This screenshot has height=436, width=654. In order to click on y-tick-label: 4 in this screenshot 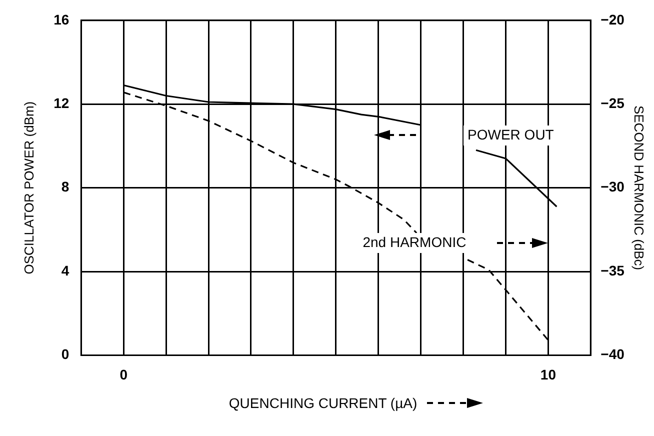, I will do `click(65, 270)`.